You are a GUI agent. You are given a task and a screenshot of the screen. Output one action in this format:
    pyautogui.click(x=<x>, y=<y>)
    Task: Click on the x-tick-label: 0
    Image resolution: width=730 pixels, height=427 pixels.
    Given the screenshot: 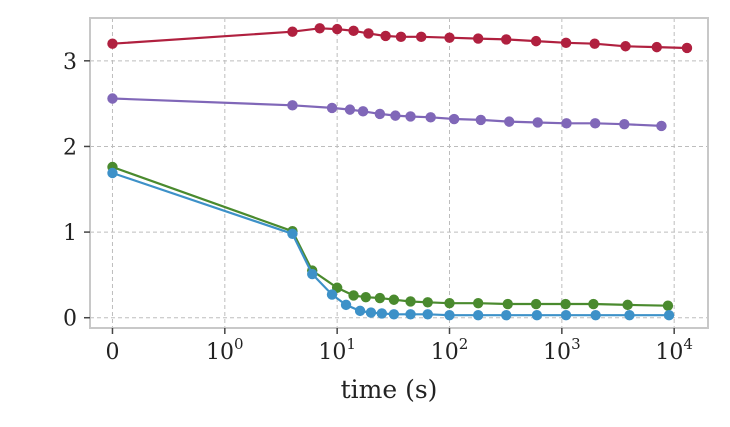 What is the action you would take?
    pyautogui.click(x=112, y=352)
    